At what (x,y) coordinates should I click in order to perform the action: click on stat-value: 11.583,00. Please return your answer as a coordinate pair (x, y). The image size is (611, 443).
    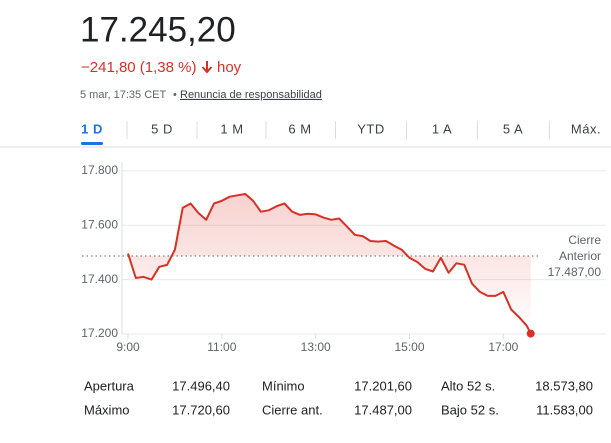
    Looking at the image, I should click on (564, 409).